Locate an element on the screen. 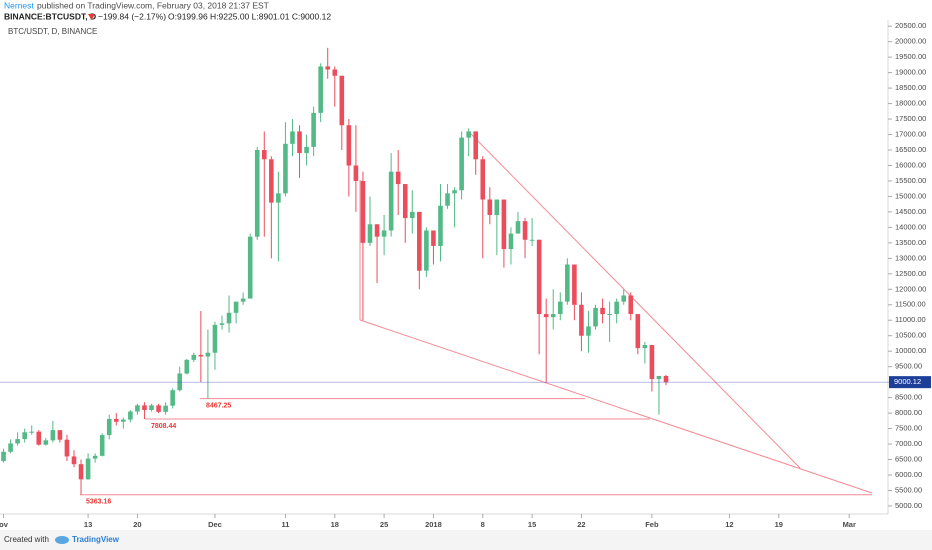 The width and height of the screenshot is (932, 550). x-tick-label: 22 is located at coordinates (581, 524).